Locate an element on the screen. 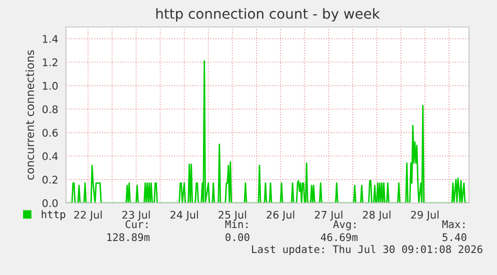 The image size is (497, 275). x-tick-label: 29 Jul is located at coordinates (424, 215).